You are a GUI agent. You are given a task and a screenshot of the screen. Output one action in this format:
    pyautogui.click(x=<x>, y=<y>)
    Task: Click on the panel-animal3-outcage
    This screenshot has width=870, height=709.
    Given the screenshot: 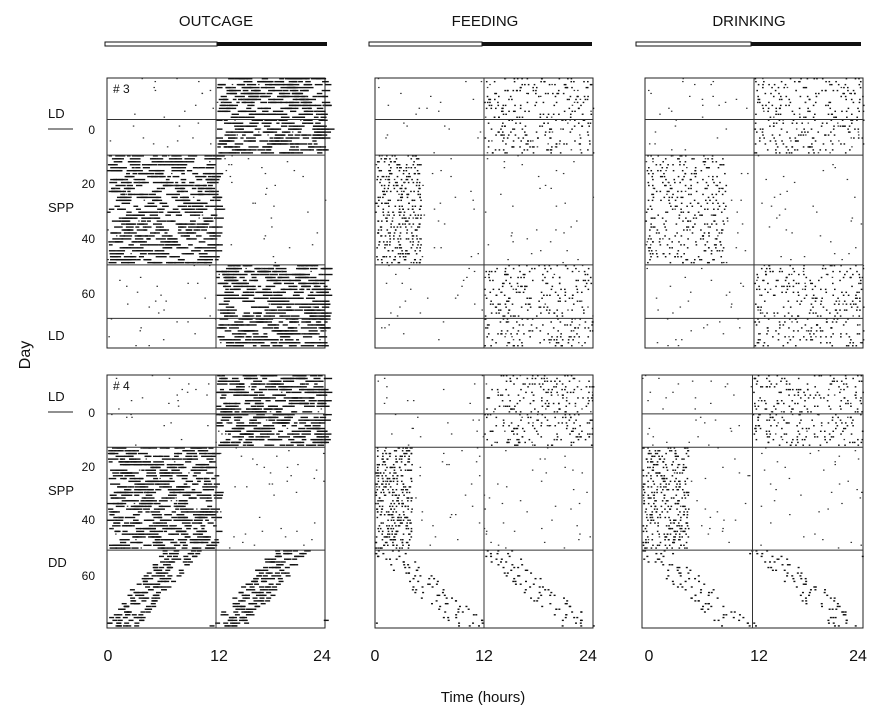 What is the action you would take?
    pyautogui.click(x=220, y=213)
    